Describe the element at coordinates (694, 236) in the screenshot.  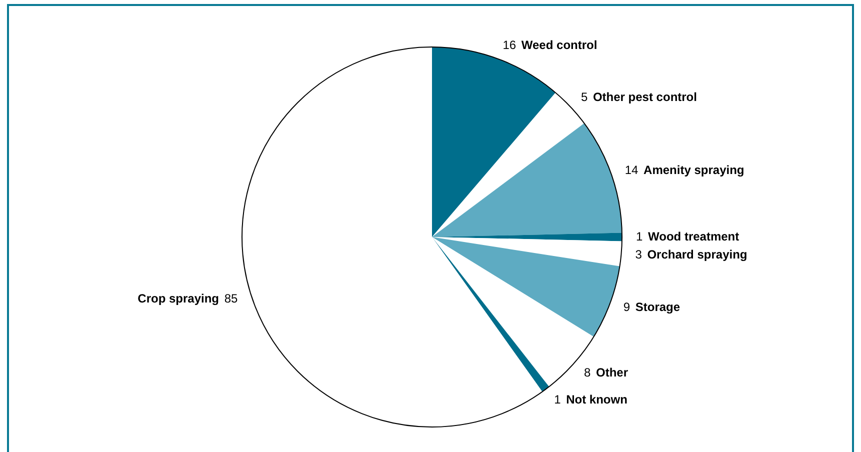
I see `slice-label: Wood treatment` at that location.